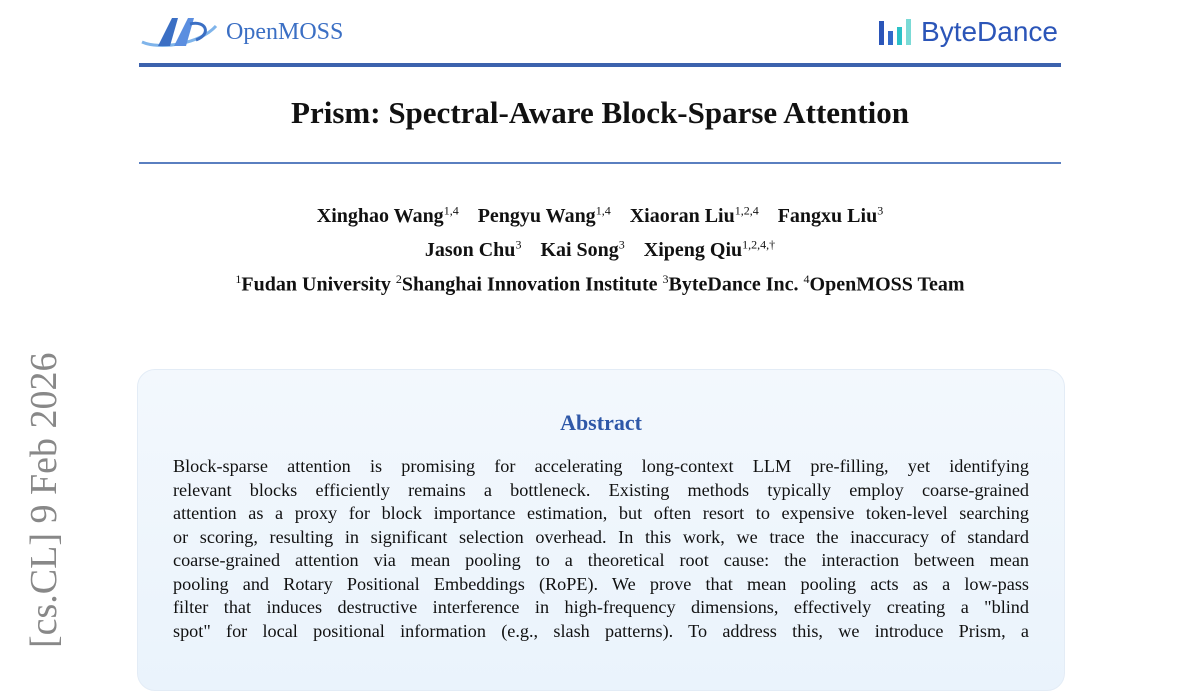 This screenshot has width=1200, height=691. Describe the element at coordinates (600, 65) in the screenshot. I see `header-rule` at that location.